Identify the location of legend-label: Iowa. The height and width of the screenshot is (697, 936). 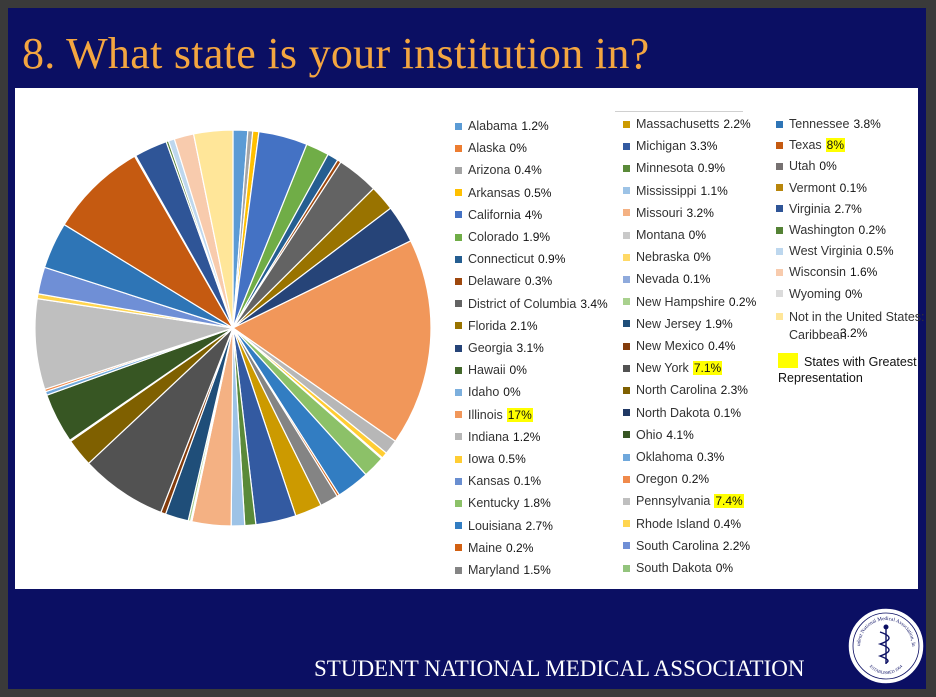
(481, 459).